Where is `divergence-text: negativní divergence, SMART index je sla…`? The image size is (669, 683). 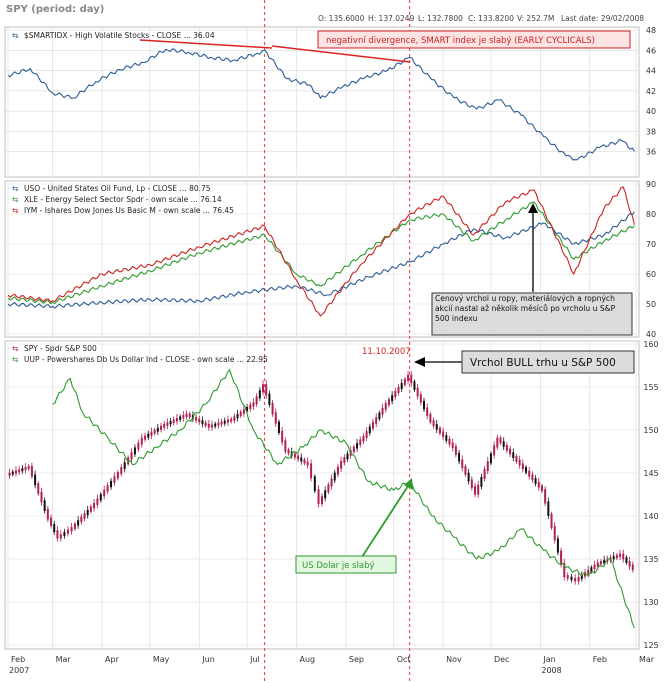
divergence-text: negativní divergence, SMART index je sla… is located at coordinates (460, 41).